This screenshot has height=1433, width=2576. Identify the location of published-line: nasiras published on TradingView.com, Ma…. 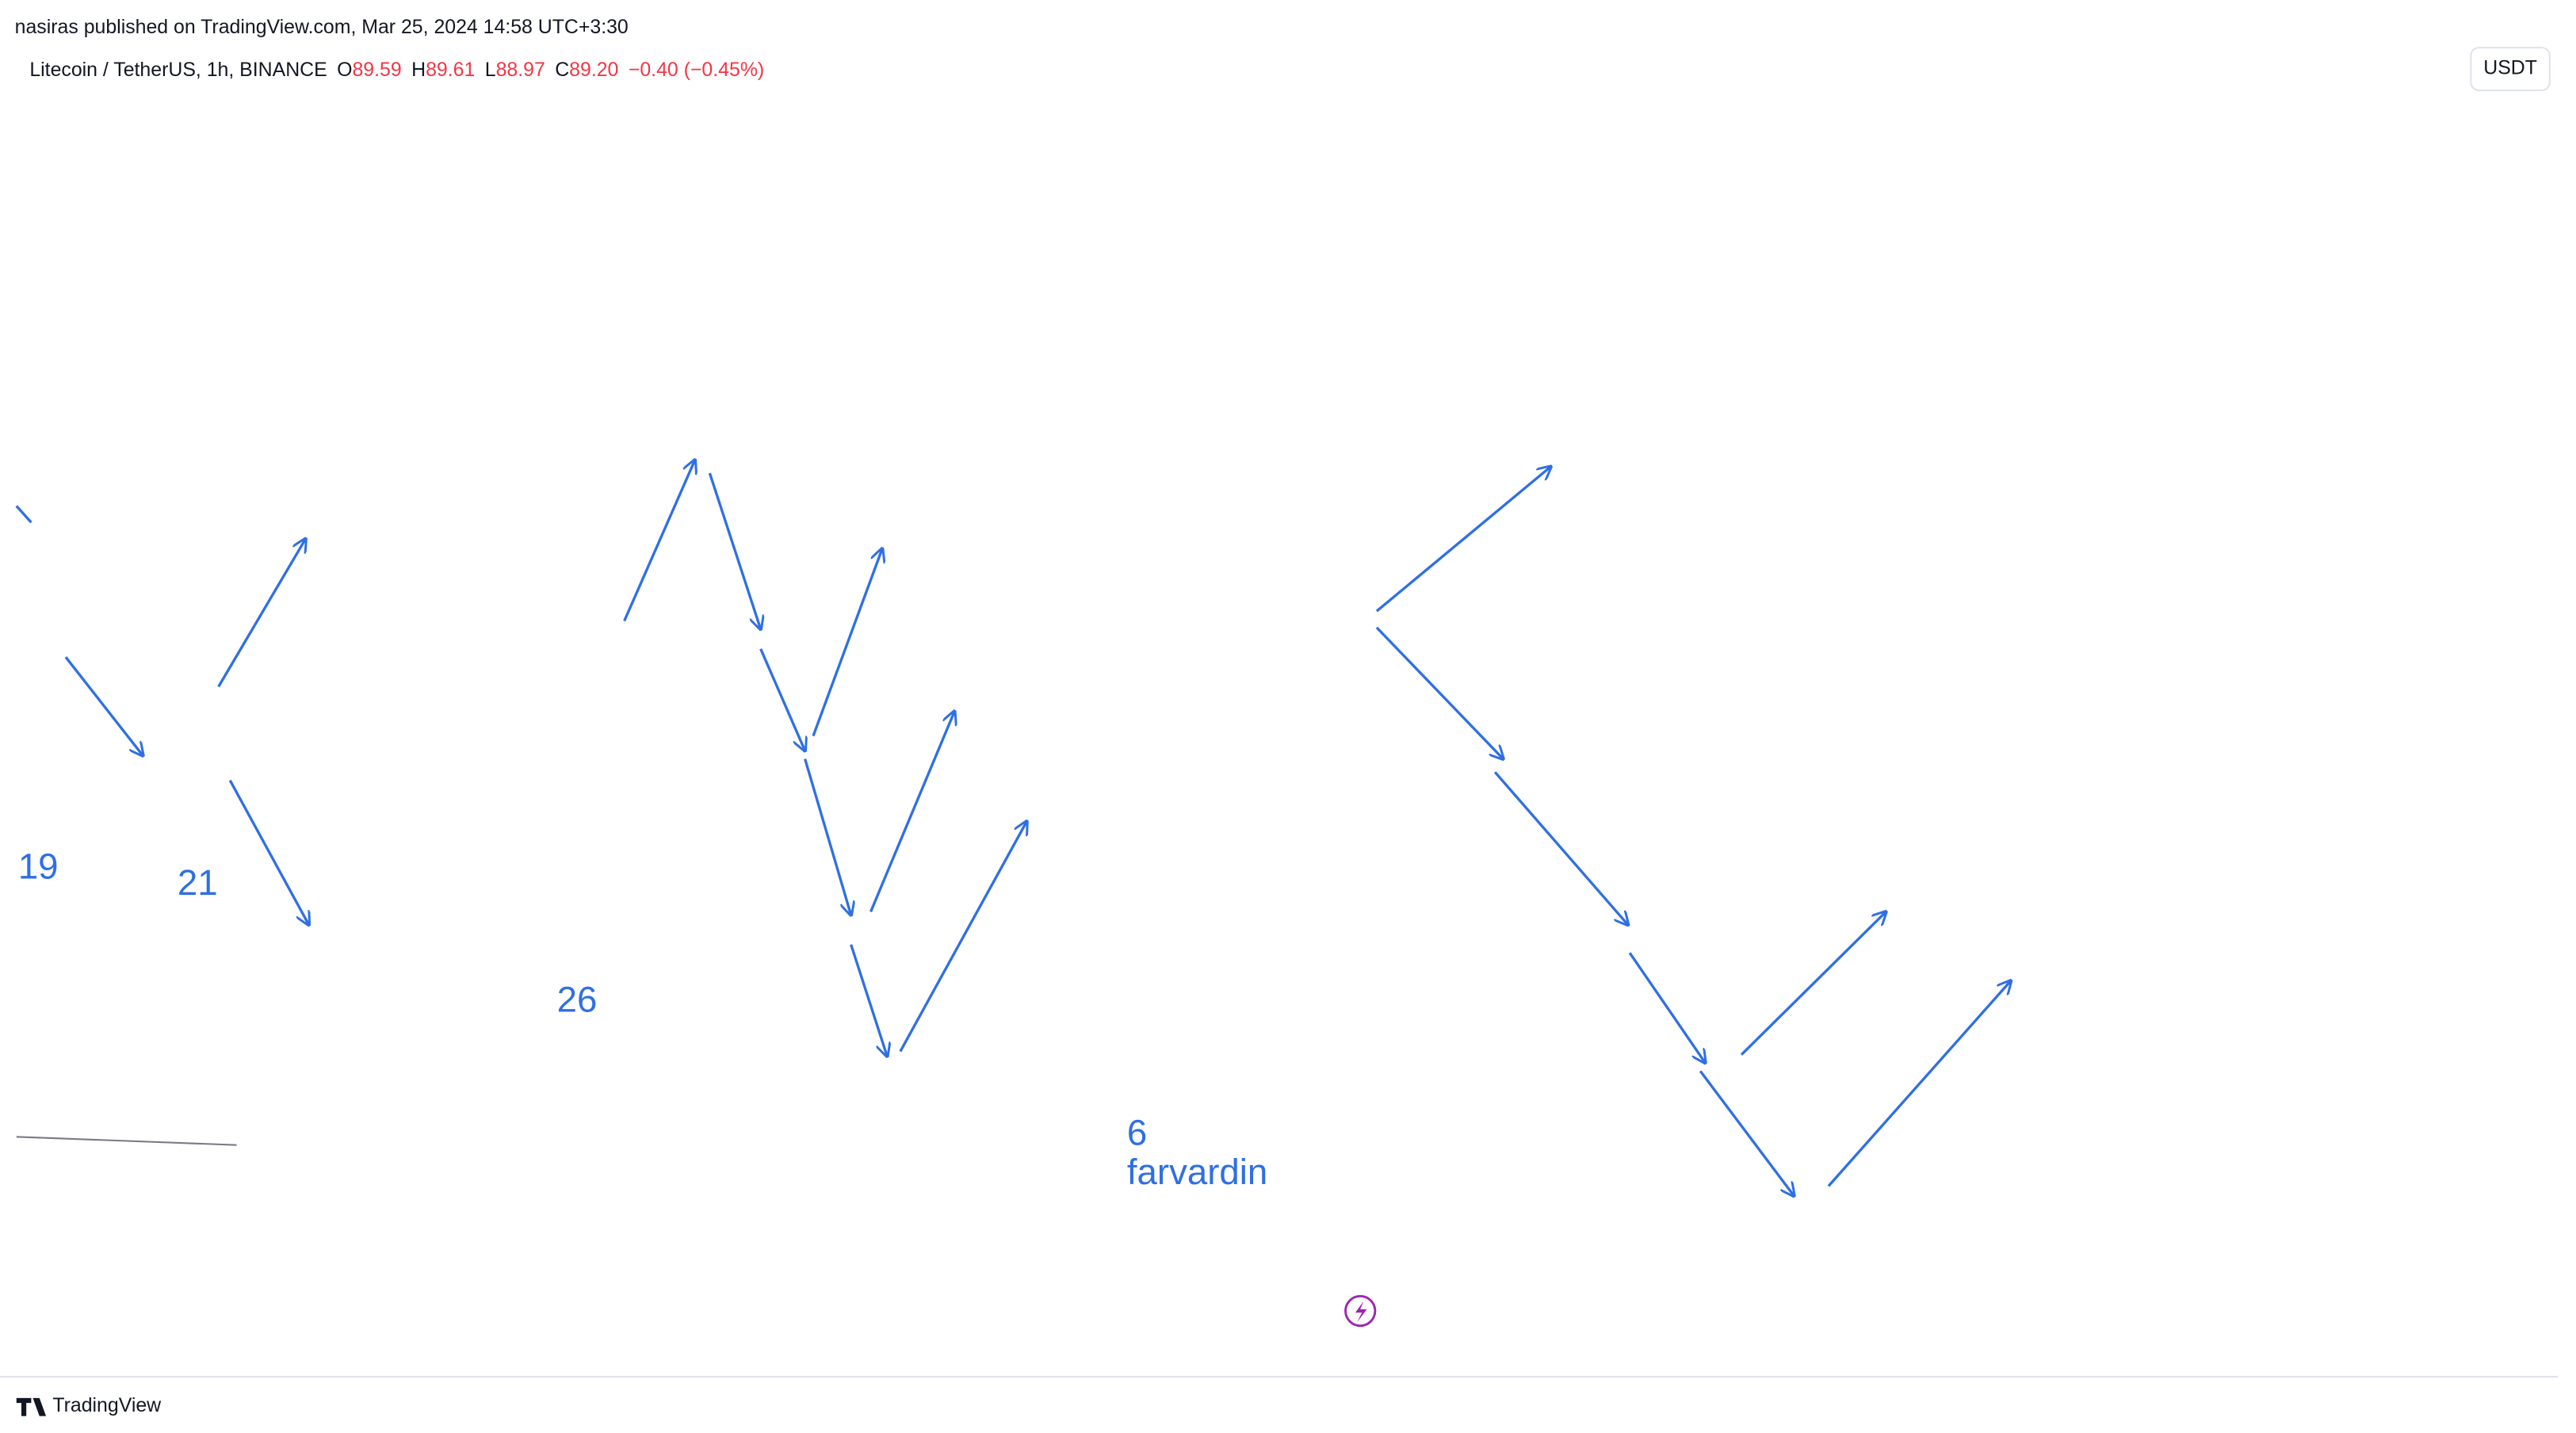
(322, 27).